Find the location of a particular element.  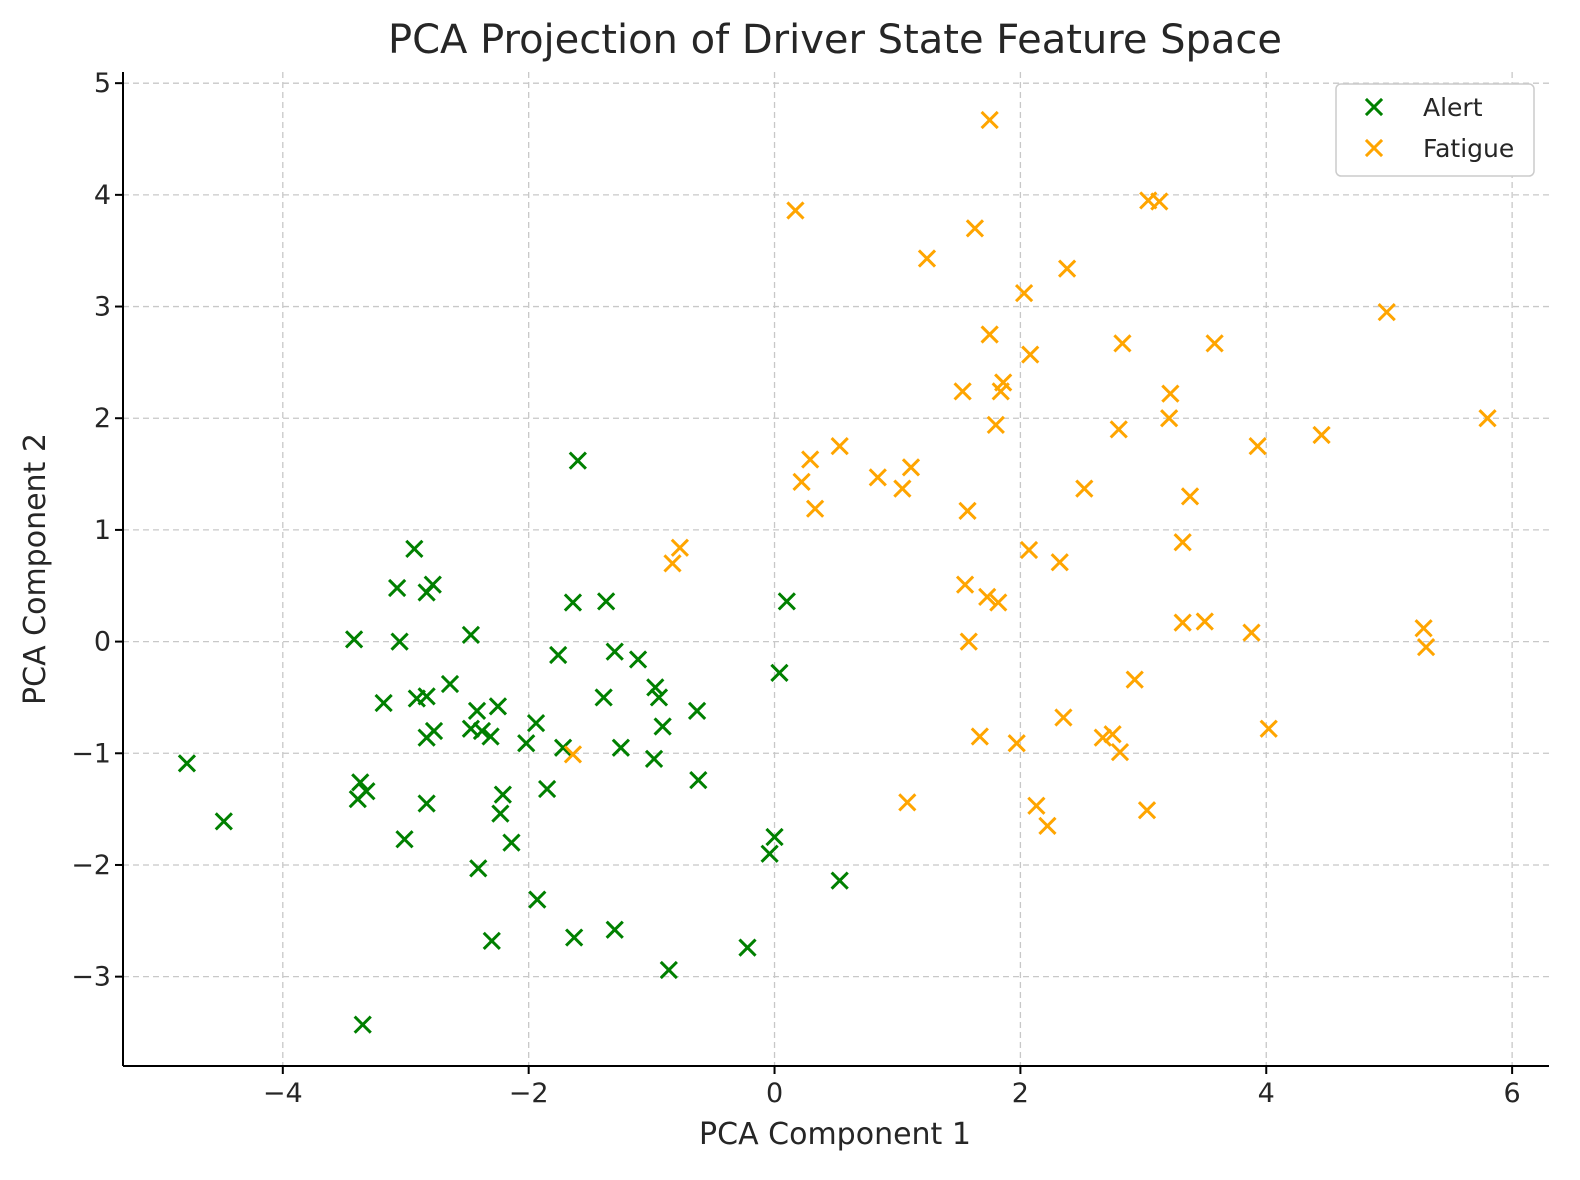

y-tick-label: −1 is located at coordinates (91, 753).